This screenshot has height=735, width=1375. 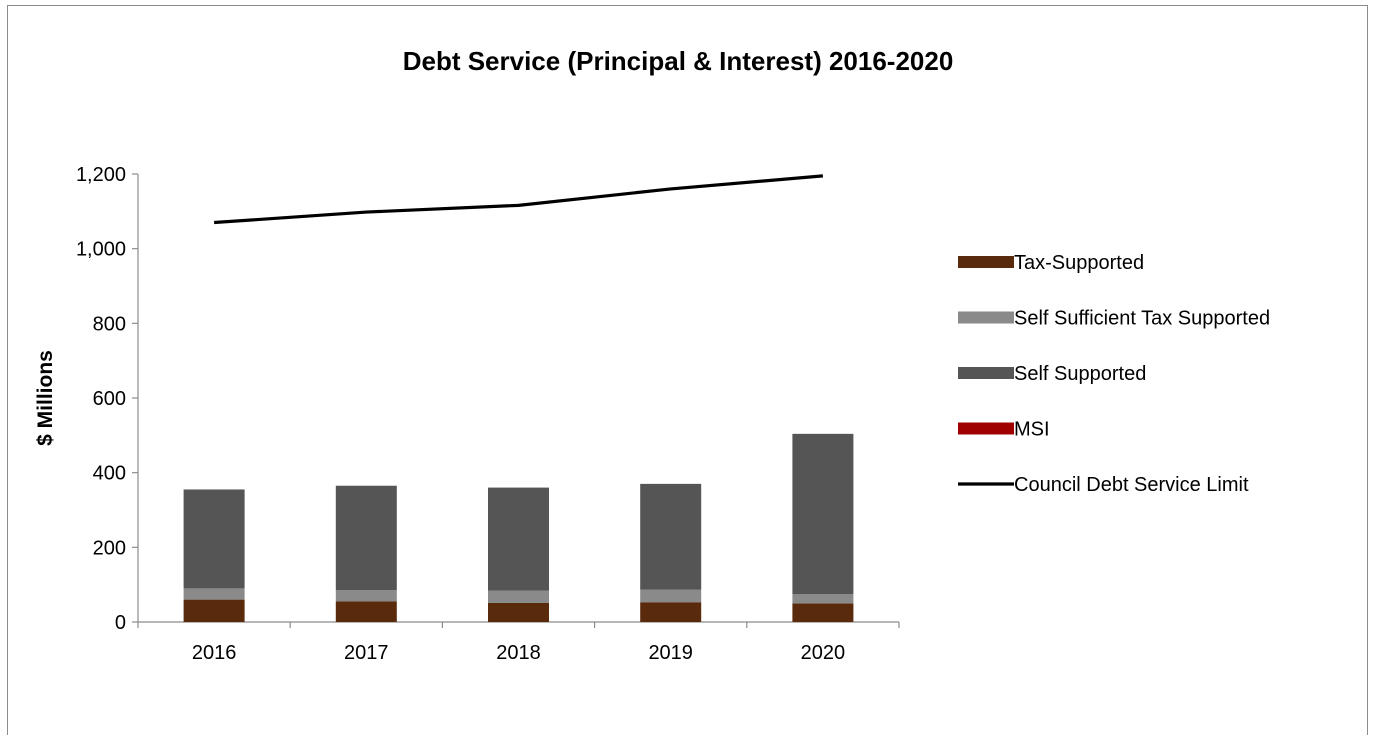 What do you see at coordinates (1131, 485) in the screenshot?
I see `legend-label: Council Debt Service Limit` at bounding box center [1131, 485].